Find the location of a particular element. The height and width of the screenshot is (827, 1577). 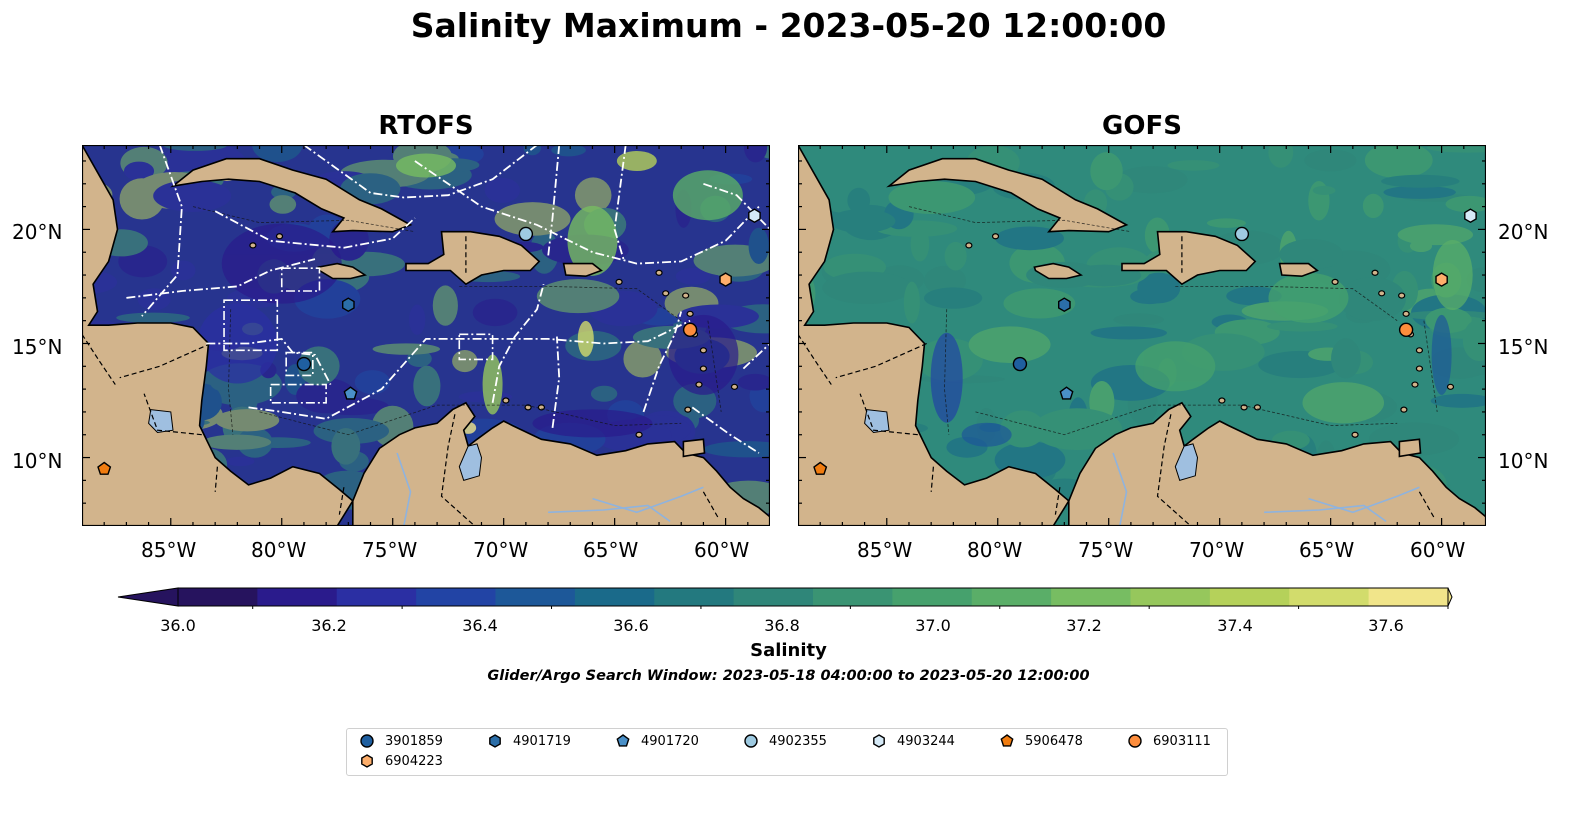

colorbar-tick-37-4: 37.4 is located at coordinates (1235, 625).